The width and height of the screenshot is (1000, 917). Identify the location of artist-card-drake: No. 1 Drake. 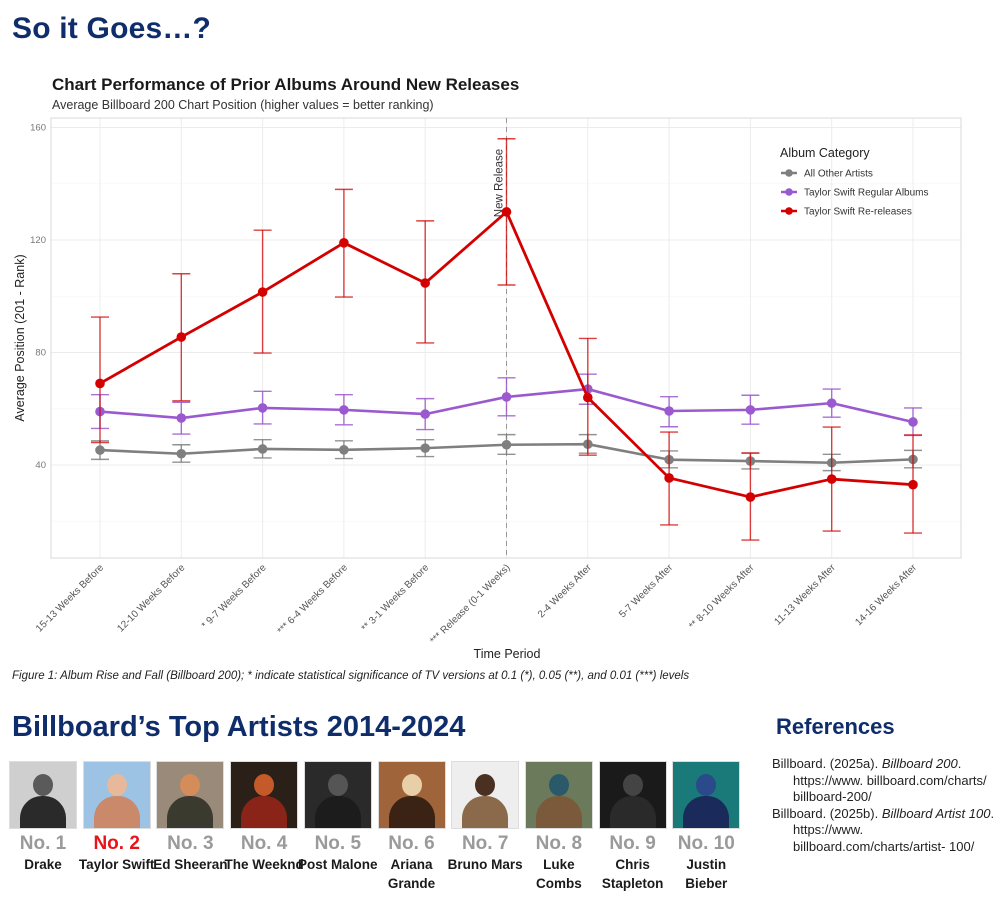
(43, 817).